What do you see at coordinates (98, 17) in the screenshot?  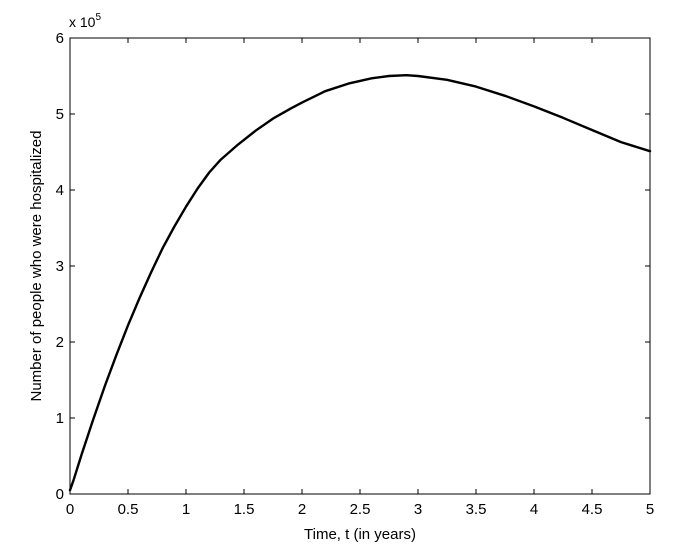 I see `y-multiplier-exponent: 5` at bounding box center [98, 17].